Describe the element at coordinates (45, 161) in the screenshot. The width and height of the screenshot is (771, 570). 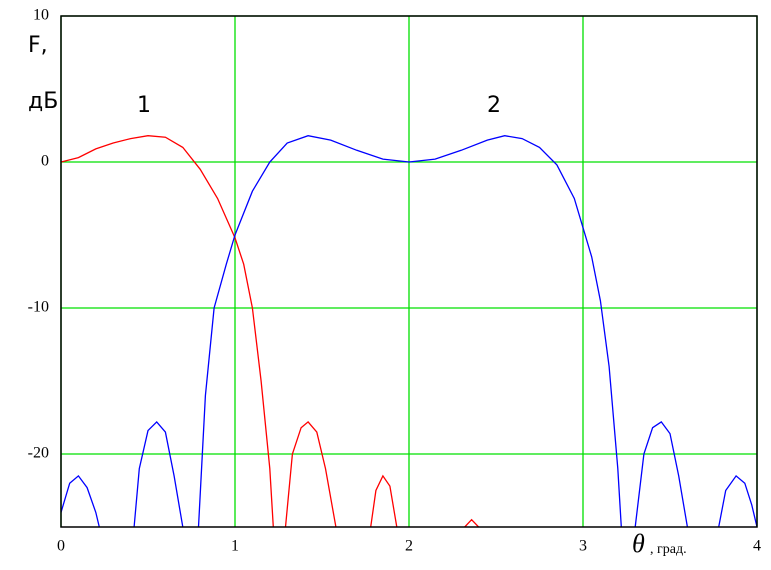
I see `y-tick-label: 0` at that location.